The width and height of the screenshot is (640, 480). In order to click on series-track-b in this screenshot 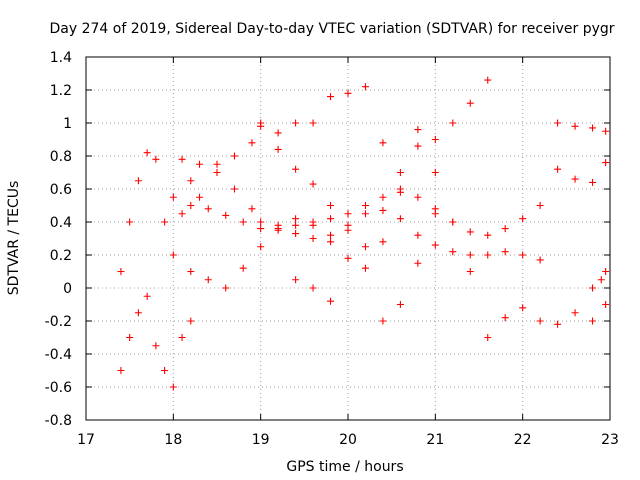, I will do `click(389, 199)`.